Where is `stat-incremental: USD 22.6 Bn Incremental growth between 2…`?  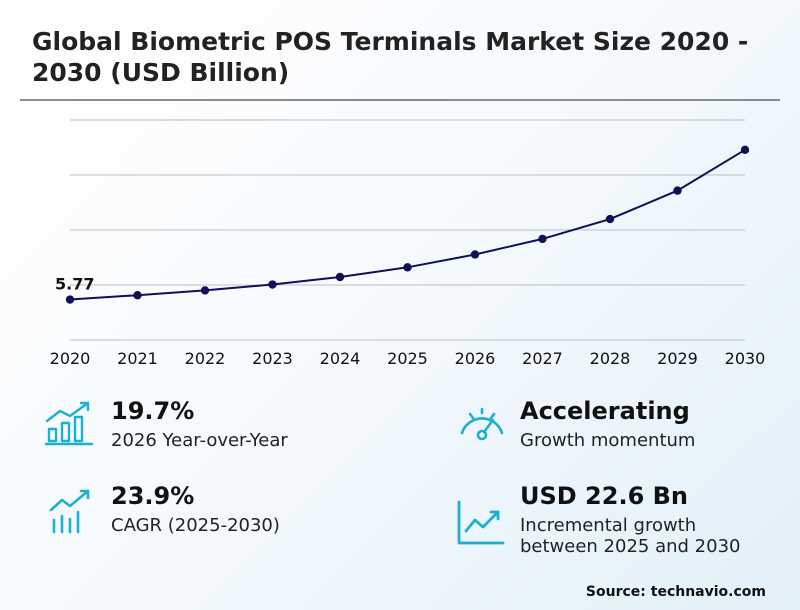
stat-incremental: USD 22.6 Bn Incremental growth between 2… is located at coordinates (616, 522).